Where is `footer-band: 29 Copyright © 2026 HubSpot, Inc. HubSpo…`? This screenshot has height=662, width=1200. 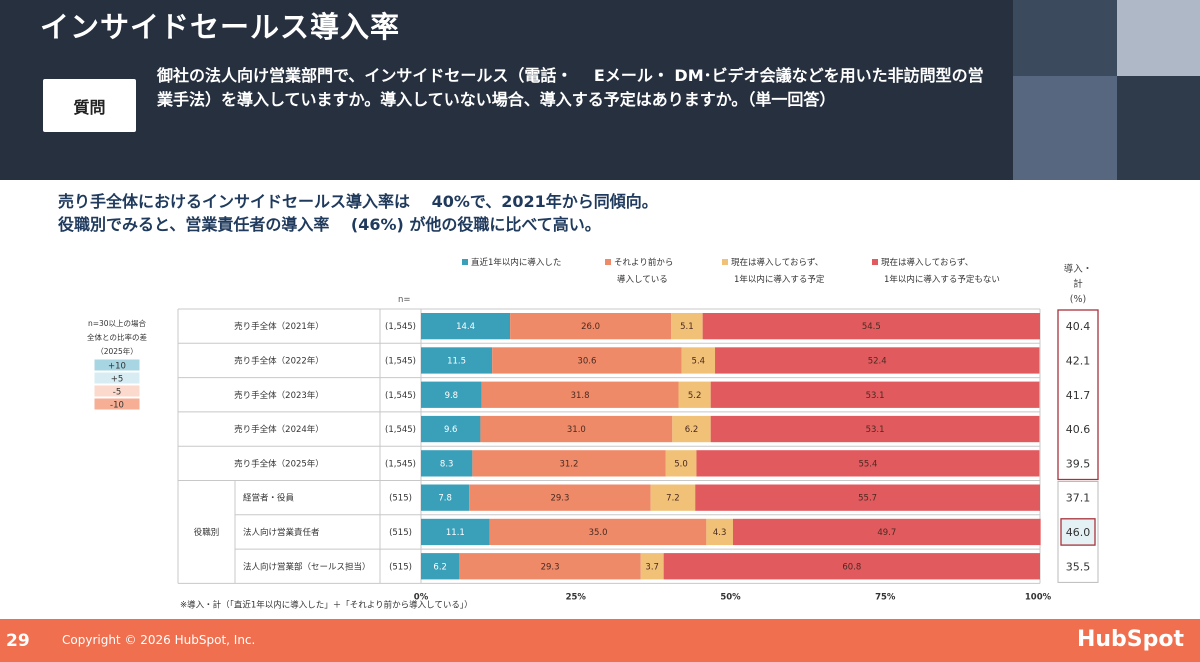 footer-band: 29 Copyright © 2026 HubSpot, Inc. HubSpo… is located at coordinates (600, 640).